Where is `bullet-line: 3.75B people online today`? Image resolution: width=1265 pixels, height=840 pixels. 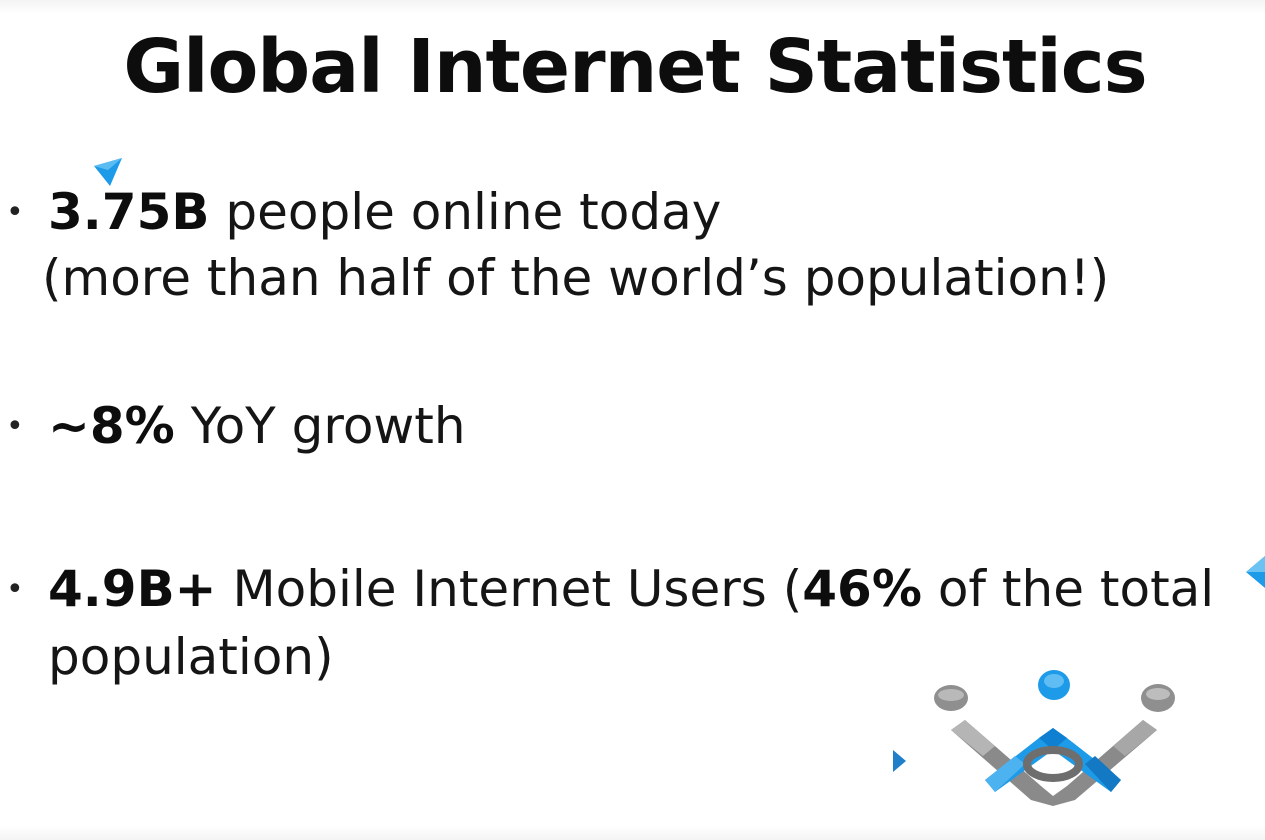
bullet-line: 3.75B people online today is located at coordinates (384, 212).